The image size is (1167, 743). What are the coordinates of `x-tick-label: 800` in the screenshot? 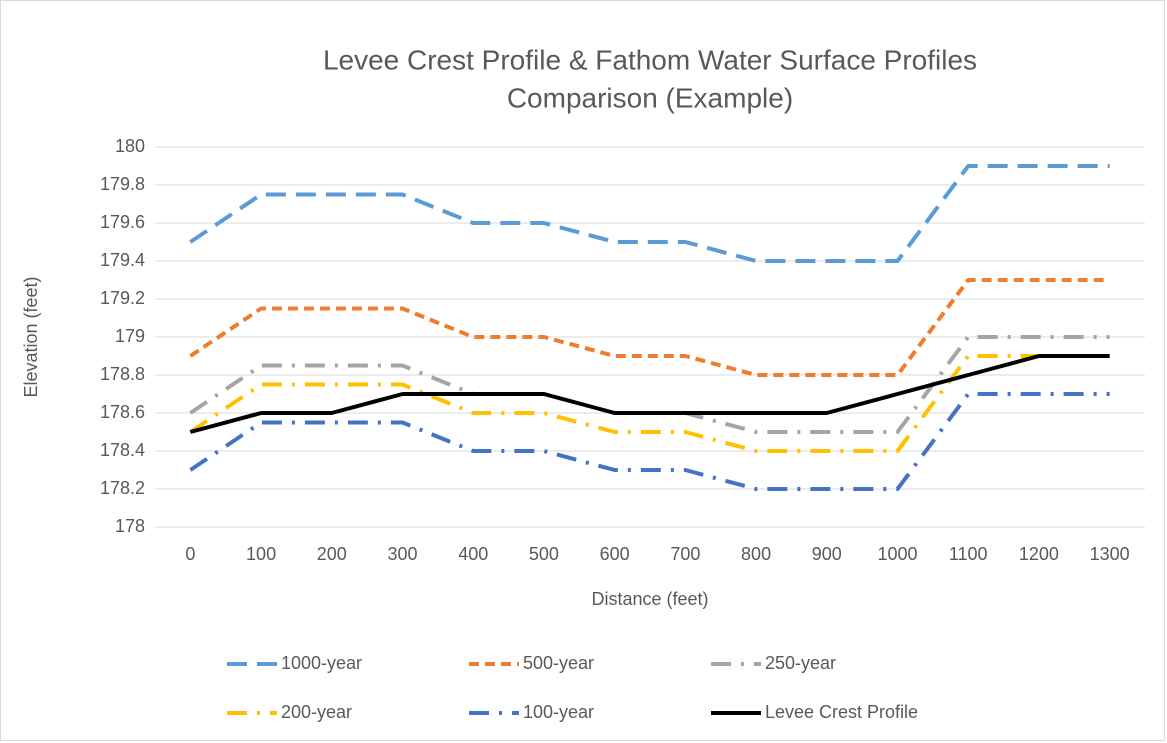 It's located at (756, 554).